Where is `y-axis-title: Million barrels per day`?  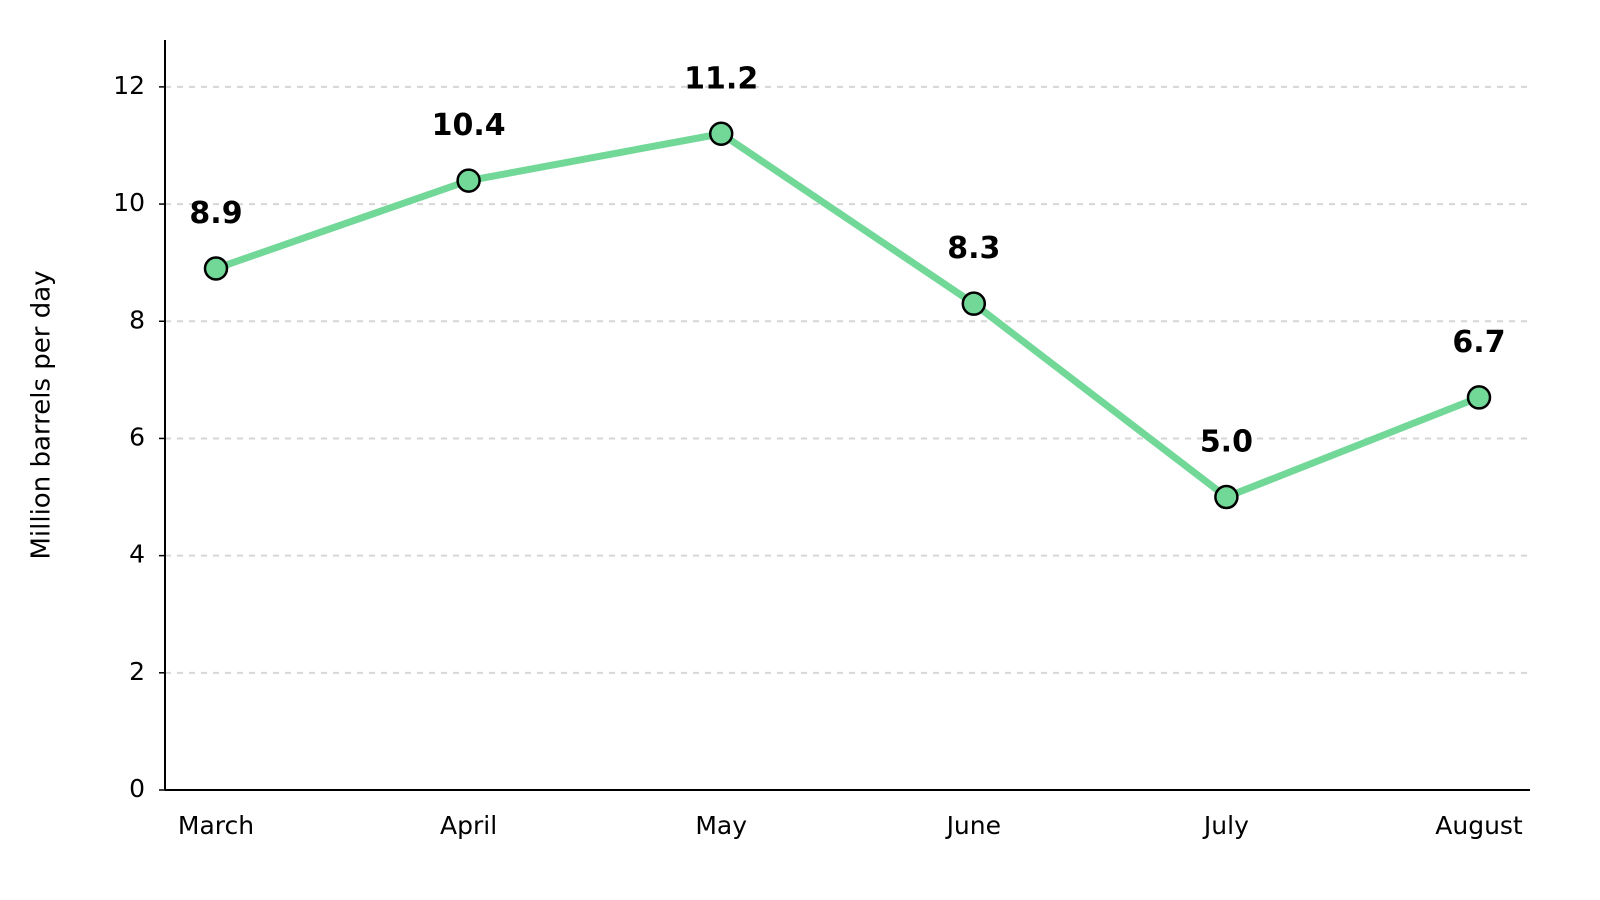
y-axis-title: Million barrels per day is located at coordinates (42, 414).